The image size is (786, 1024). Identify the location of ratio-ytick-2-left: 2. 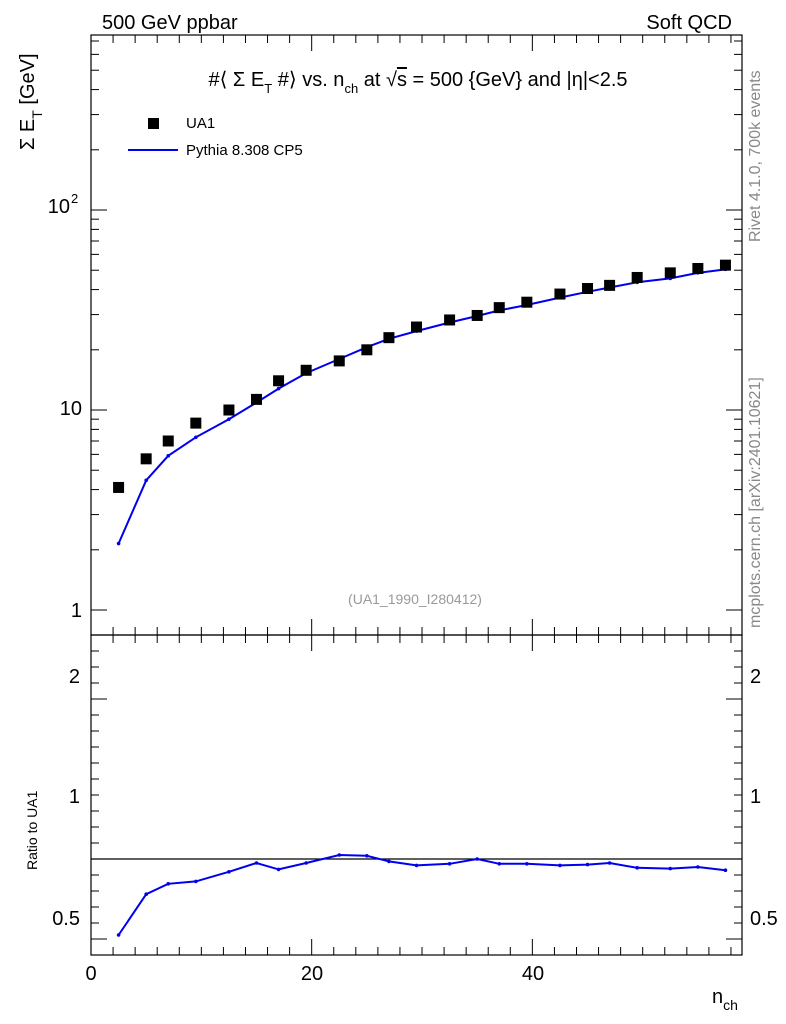
(74, 677).